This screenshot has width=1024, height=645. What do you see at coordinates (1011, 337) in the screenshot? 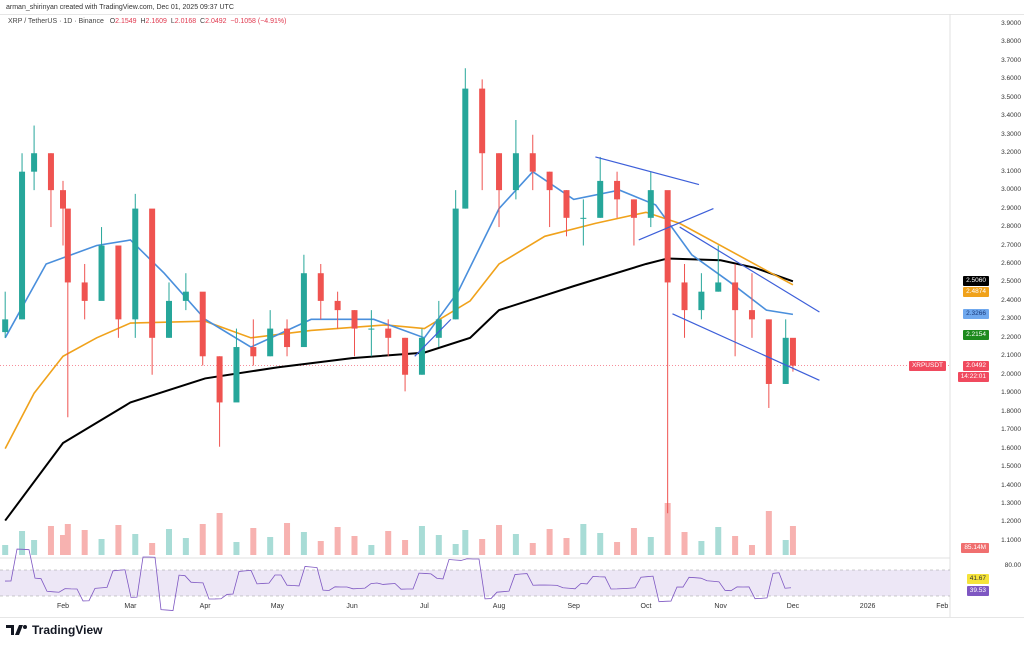
I see `y-tick-label: 2.2000` at bounding box center [1011, 337].